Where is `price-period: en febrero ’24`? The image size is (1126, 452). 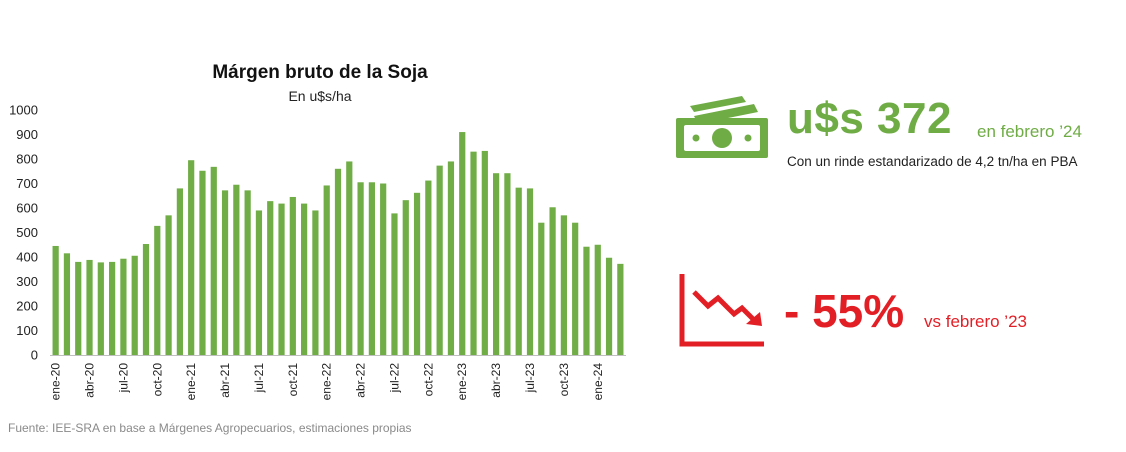 price-period: en febrero ’24 is located at coordinates (1029, 131).